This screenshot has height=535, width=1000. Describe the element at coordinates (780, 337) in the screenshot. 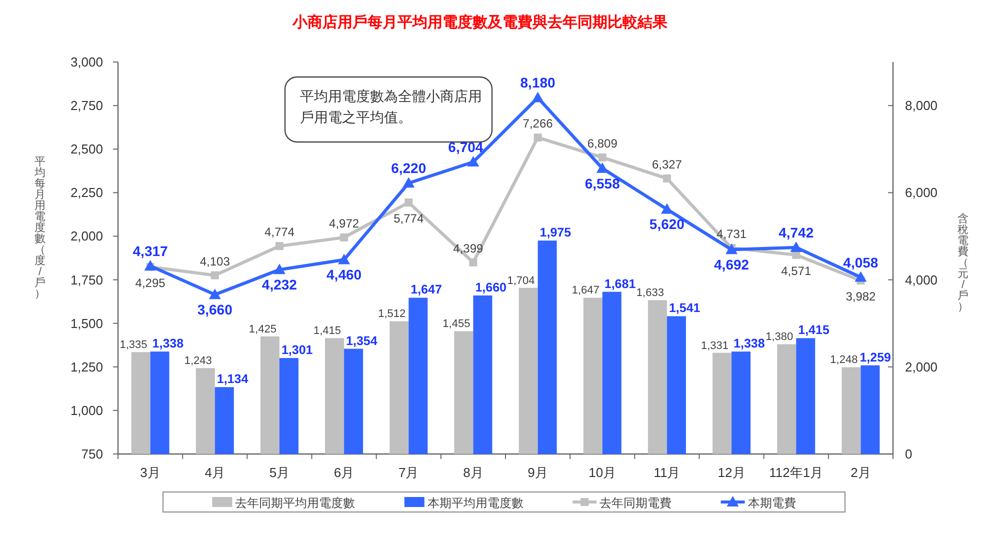

I see `data-label: 1,380` at that location.